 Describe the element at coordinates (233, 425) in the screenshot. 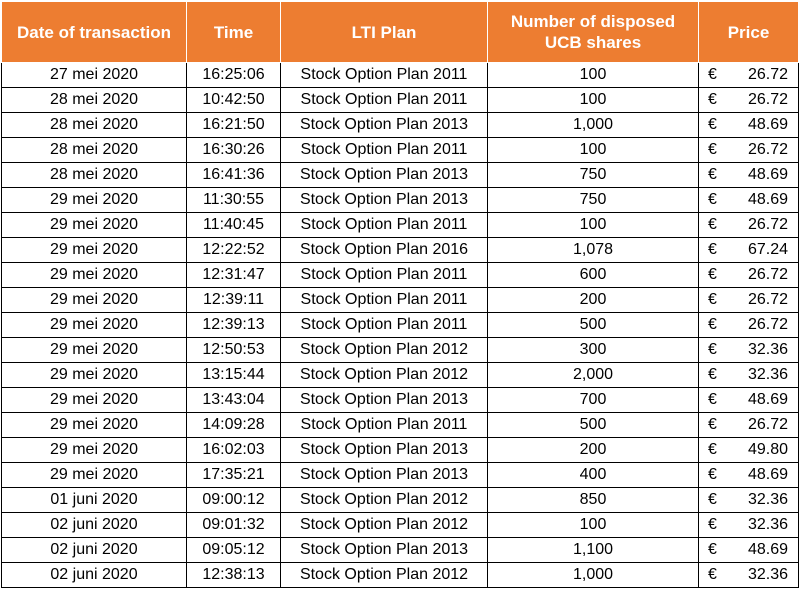

I see `cell-time: 14:09:28` at that location.